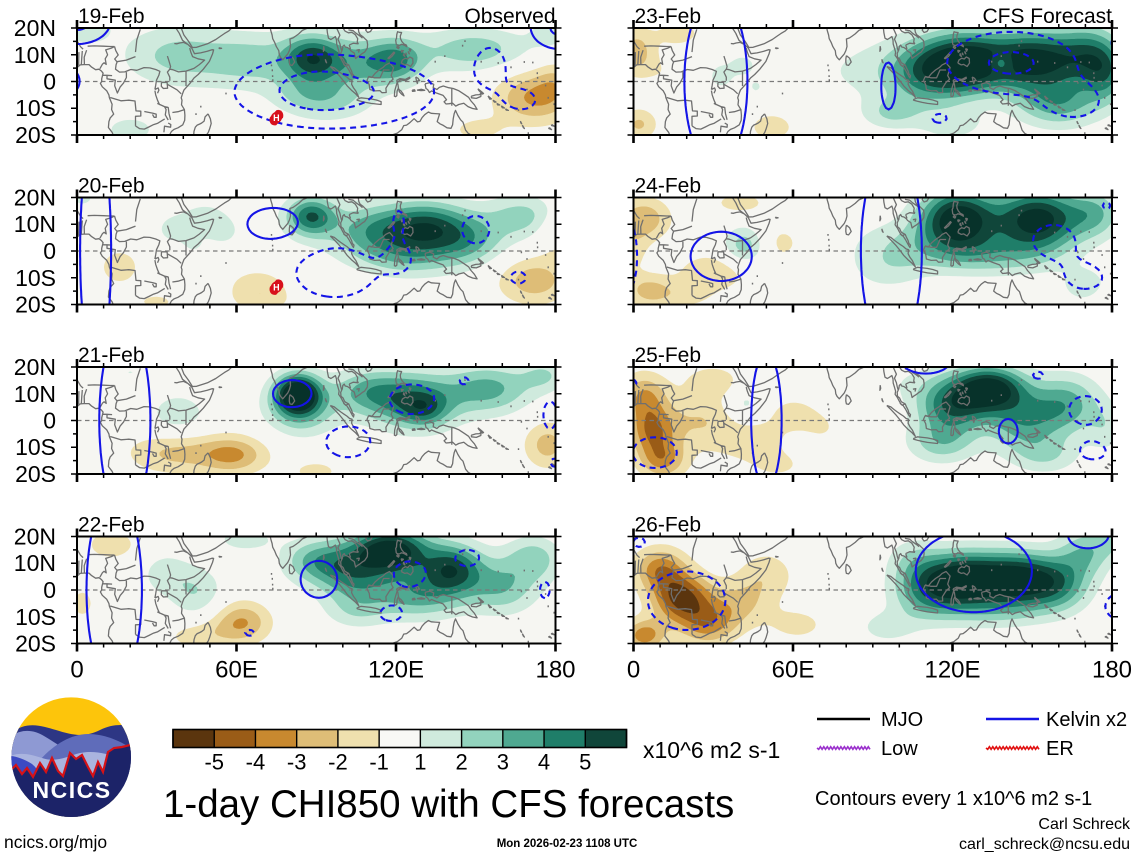 The image size is (1135, 865). Describe the element at coordinates (111, 355) in the screenshot. I see `svg-text: 21-Feb` at that location.